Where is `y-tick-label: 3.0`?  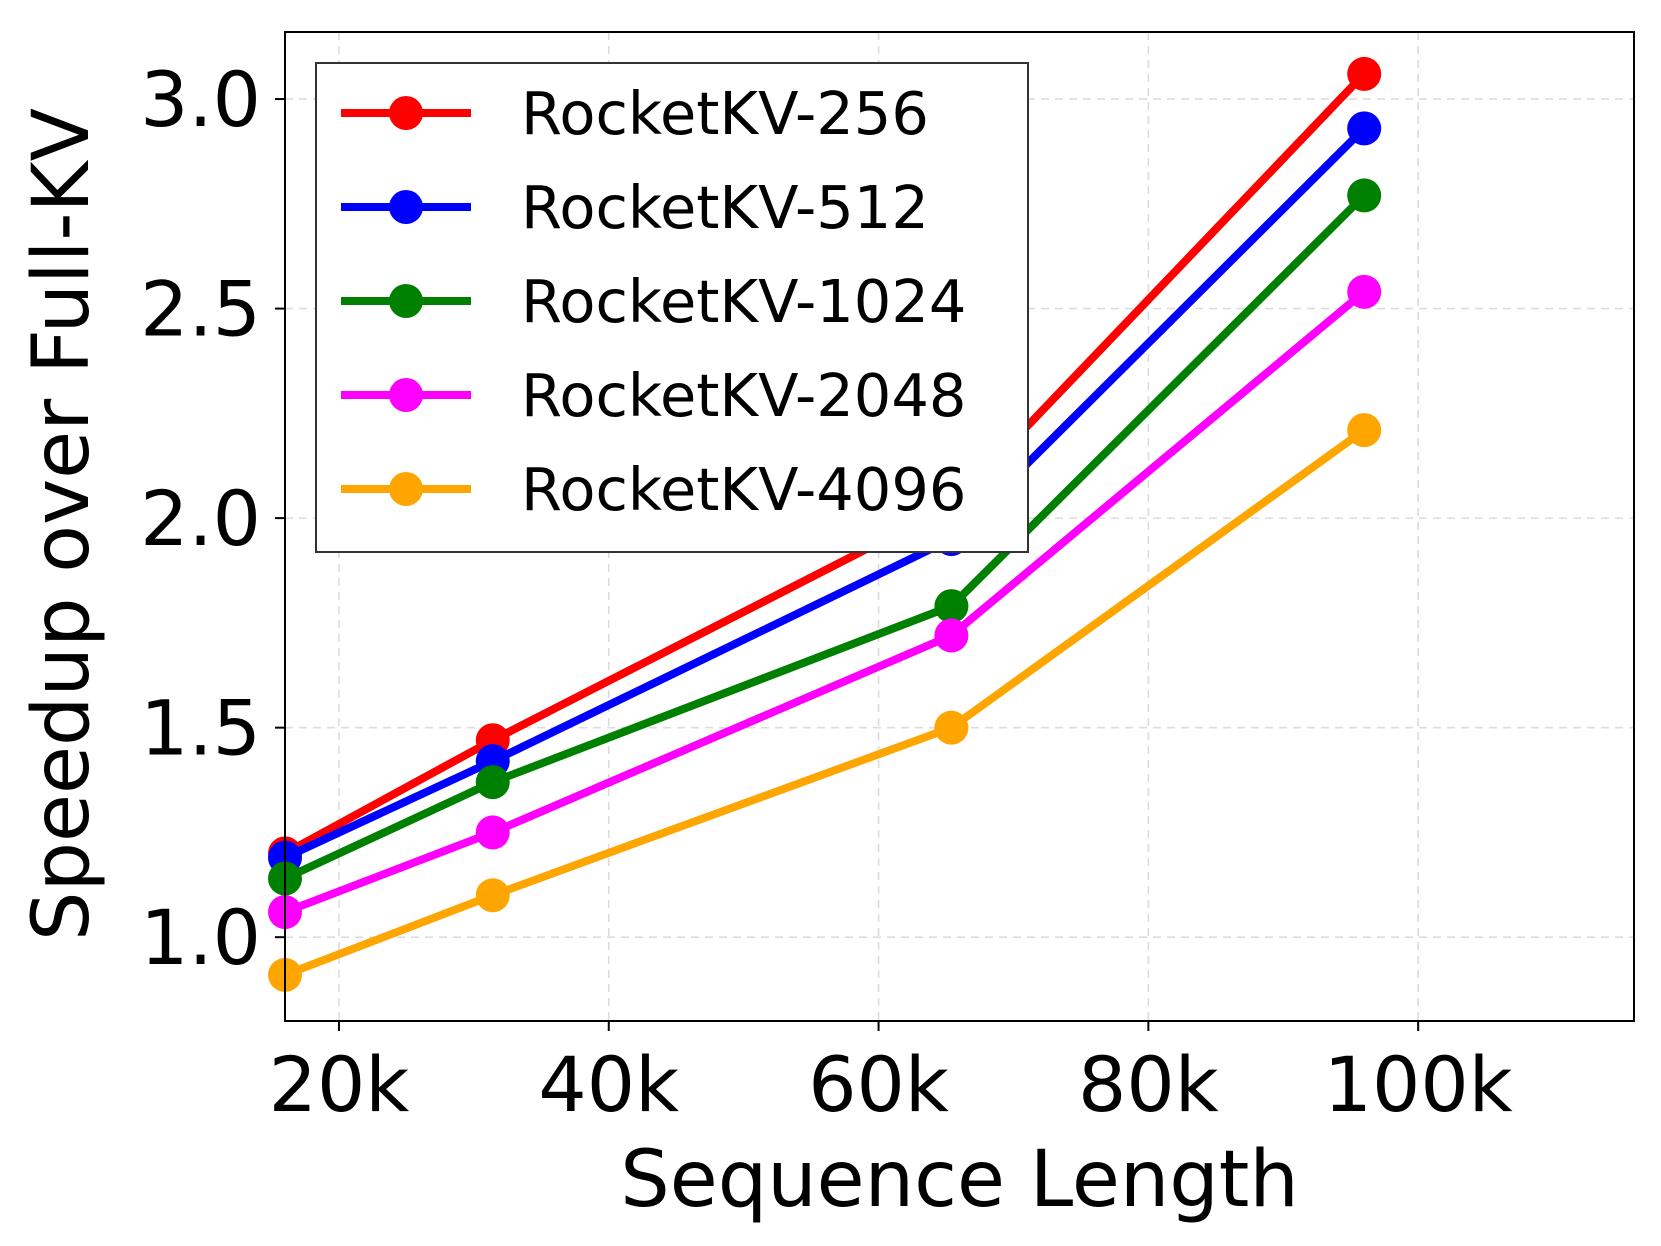
y-tick-label: 3.0 is located at coordinates (200, 99).